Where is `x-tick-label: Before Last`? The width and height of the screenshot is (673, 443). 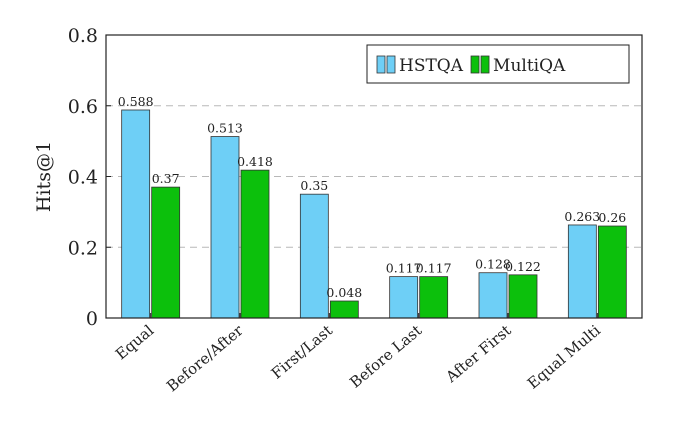
x-tick-label: Before Last is located at coordinates (385, 356).